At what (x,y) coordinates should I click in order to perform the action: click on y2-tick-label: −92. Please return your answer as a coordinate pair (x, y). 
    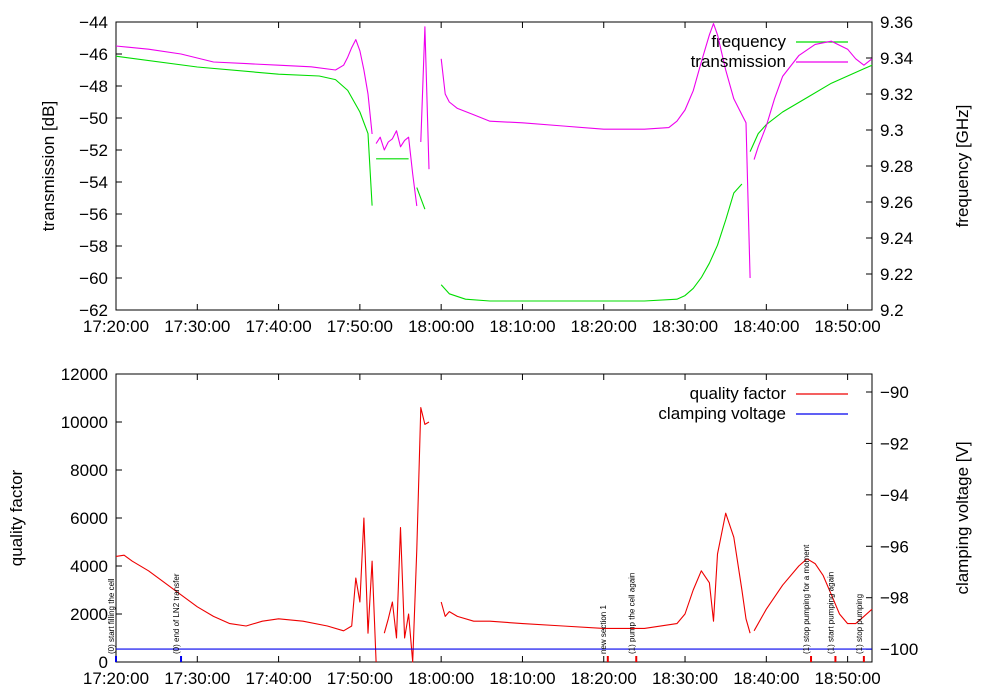
    Looking at the image, I should click on (894, 443).